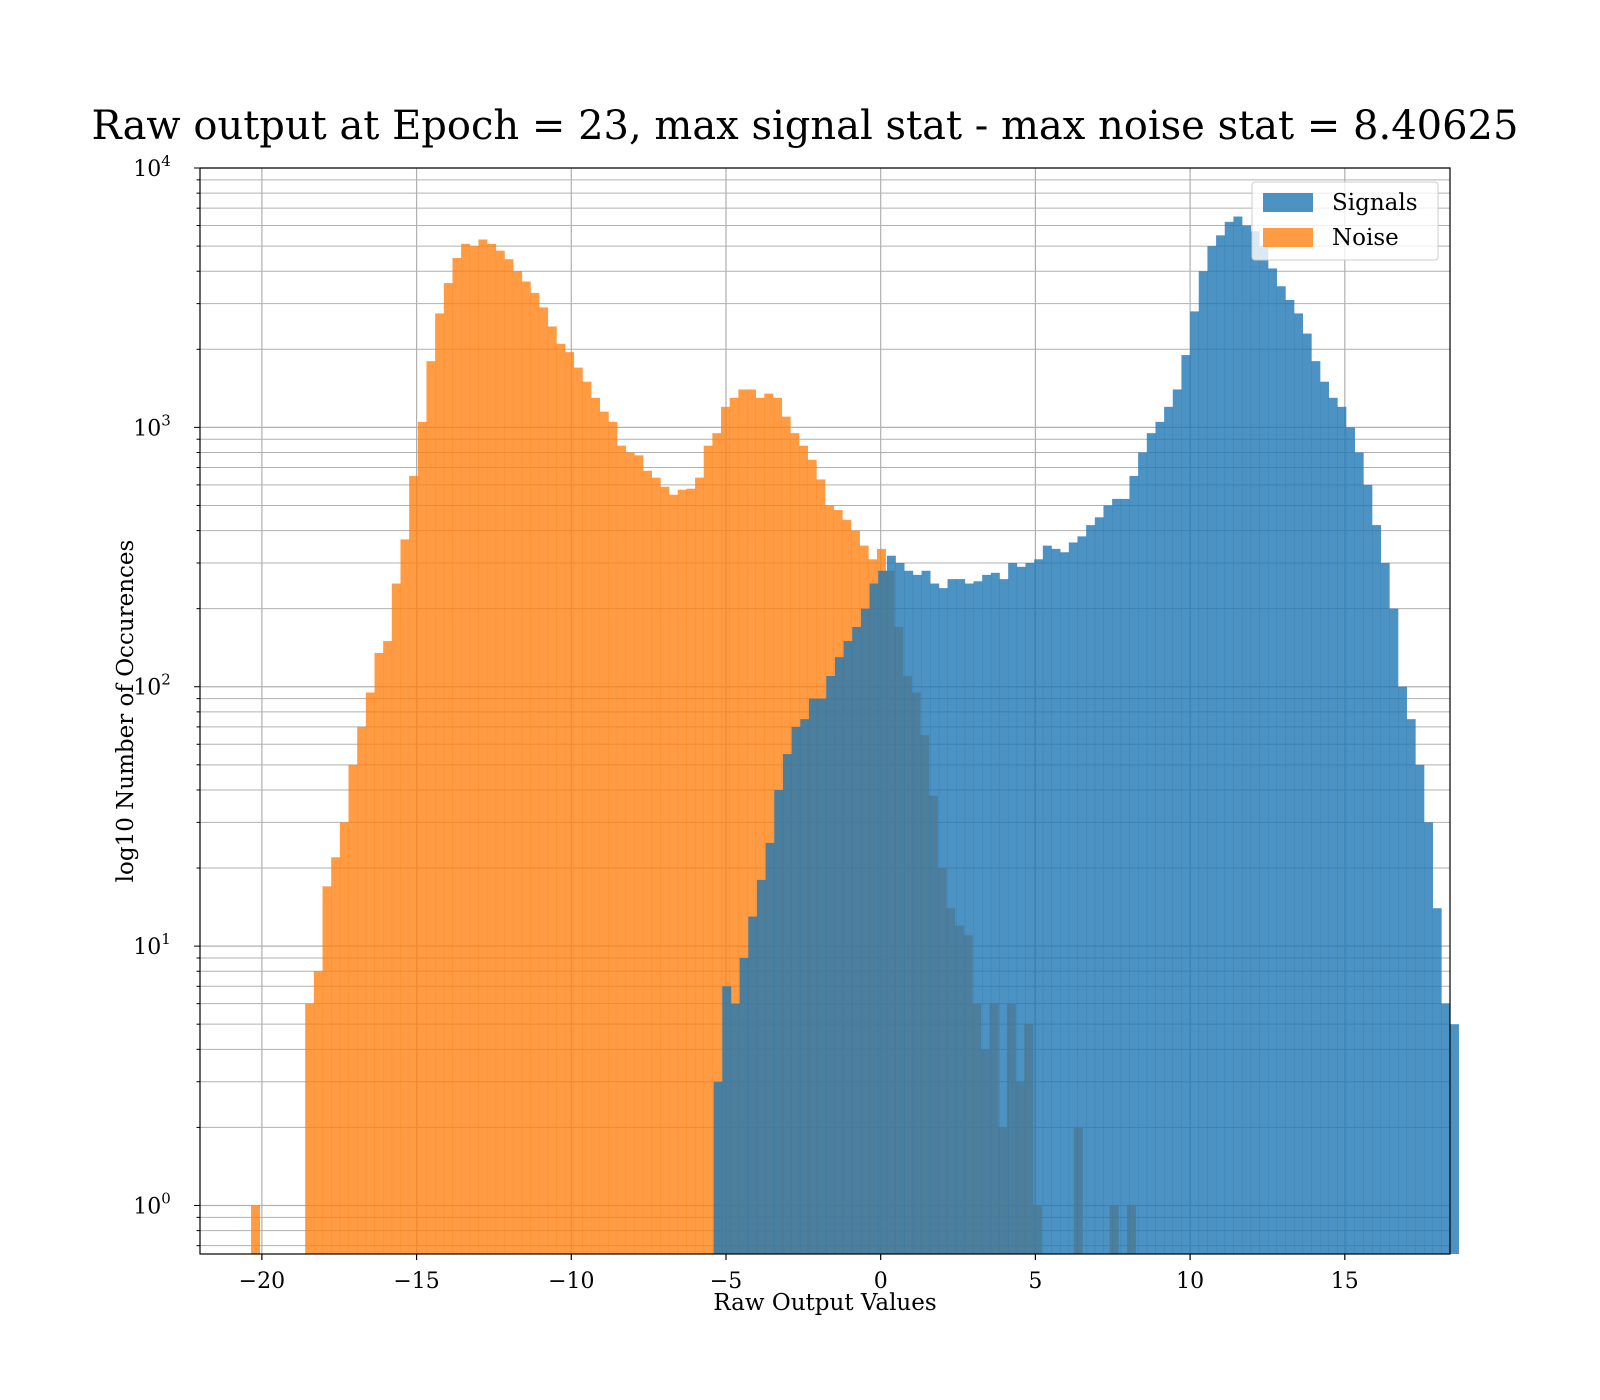  I want to click on y-tick-label: 10⁰, so click(152, 1204).